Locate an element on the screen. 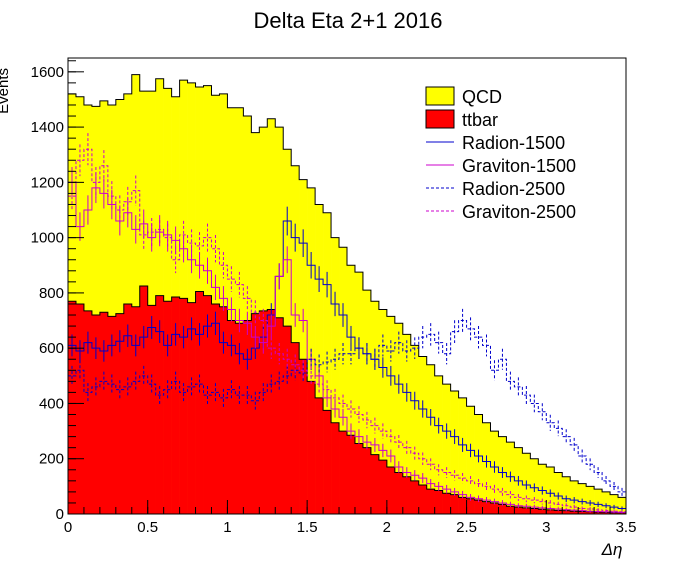 This screenshot has width=696, height=577. legend-entry-ttbar: ttbar is located at coordinates (461, 119).